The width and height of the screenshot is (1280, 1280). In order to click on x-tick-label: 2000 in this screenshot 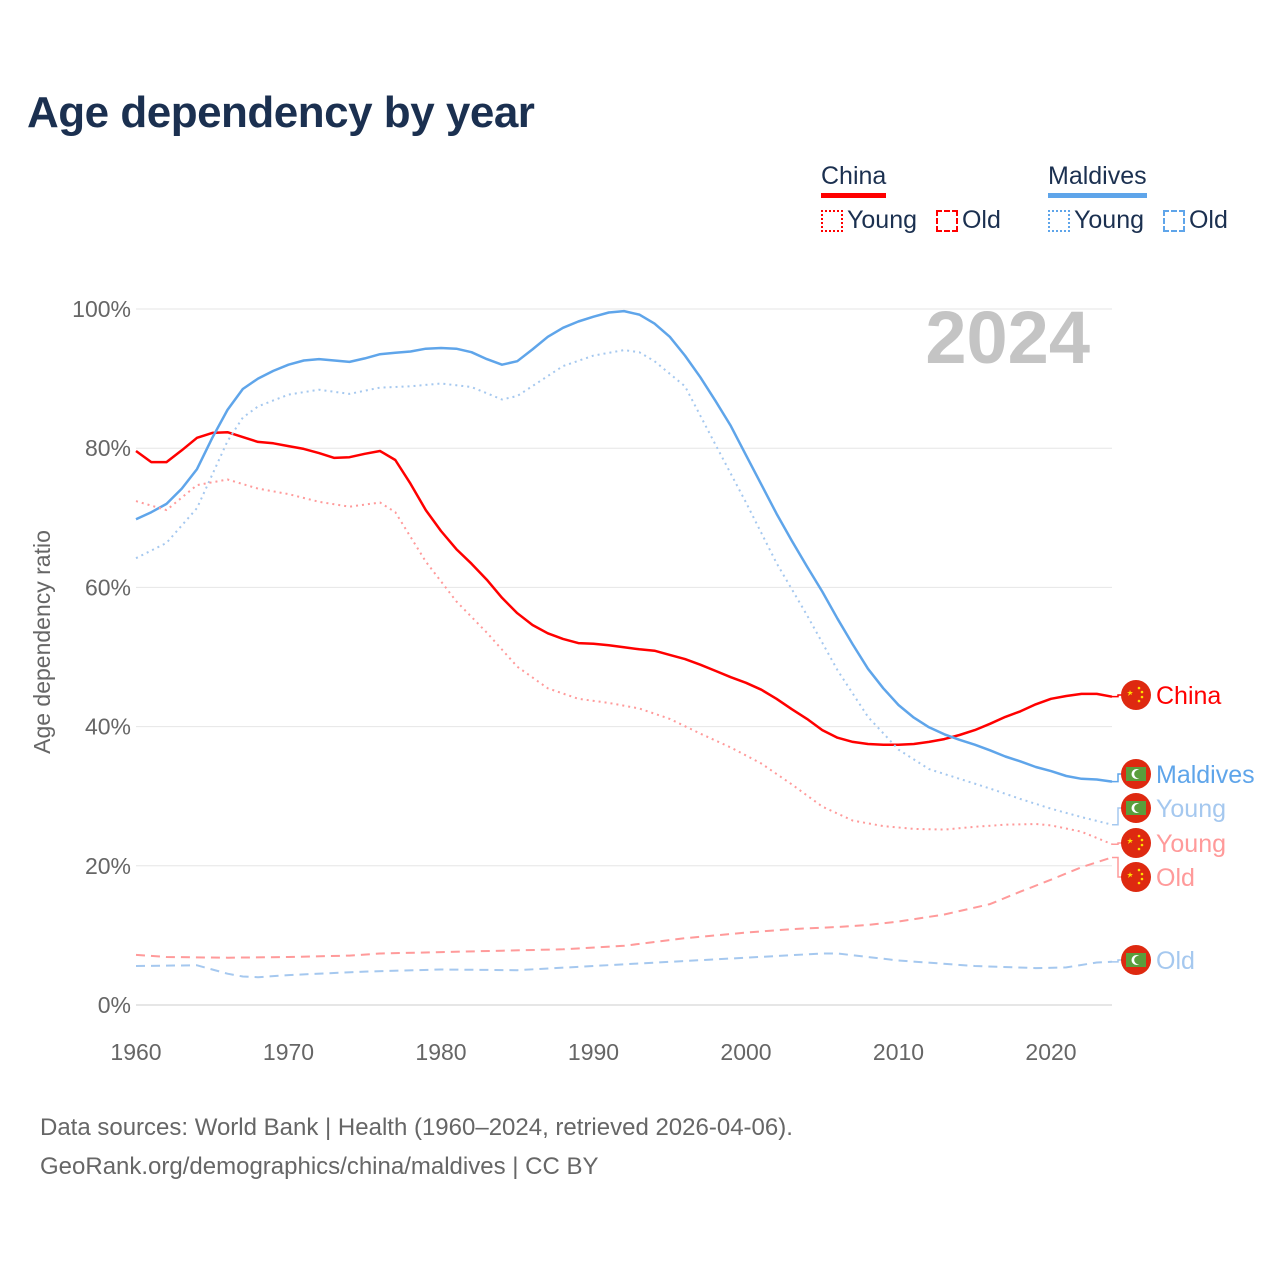, I will do `click(745, 1052)`.